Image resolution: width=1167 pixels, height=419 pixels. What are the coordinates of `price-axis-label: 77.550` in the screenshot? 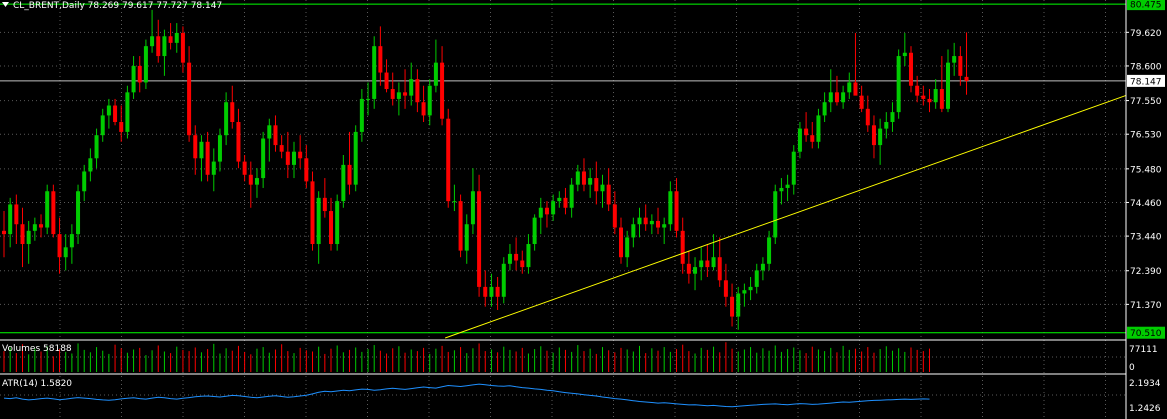 It's located at (1146, 102).